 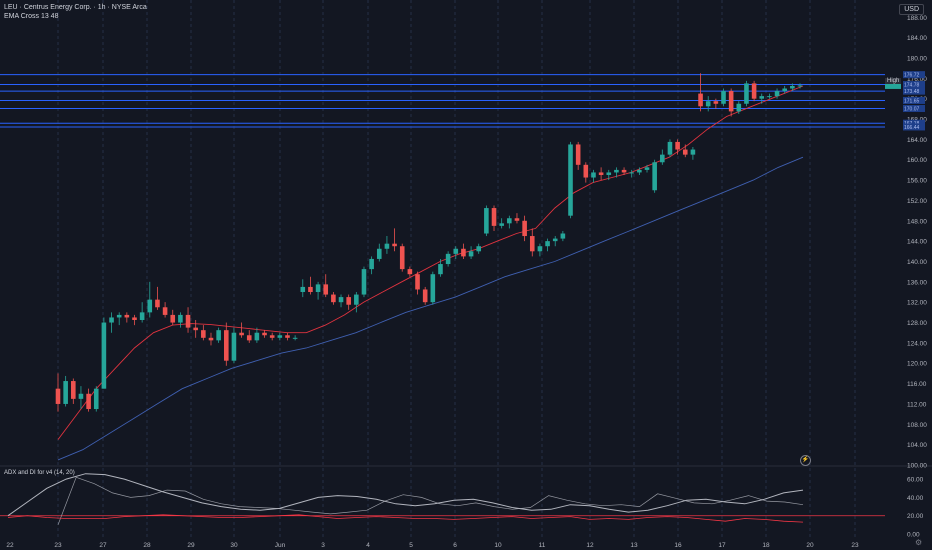 I want to click on price-tick-label: 116.00, so click(x=917, y=384).